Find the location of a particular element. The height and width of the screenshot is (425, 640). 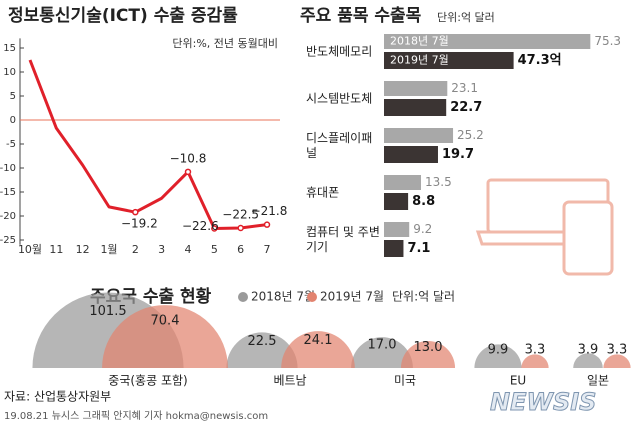

bar-title: 주요 품목 수출목 is located at coordinates (361, 16).